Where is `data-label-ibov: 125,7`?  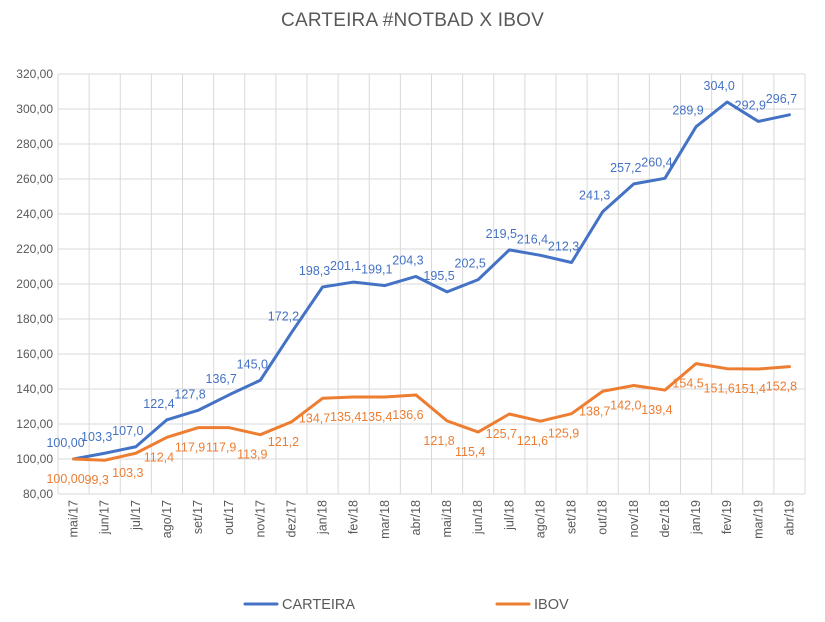
data-label-ibov: 125,7 is located at coordinates (501, 434).